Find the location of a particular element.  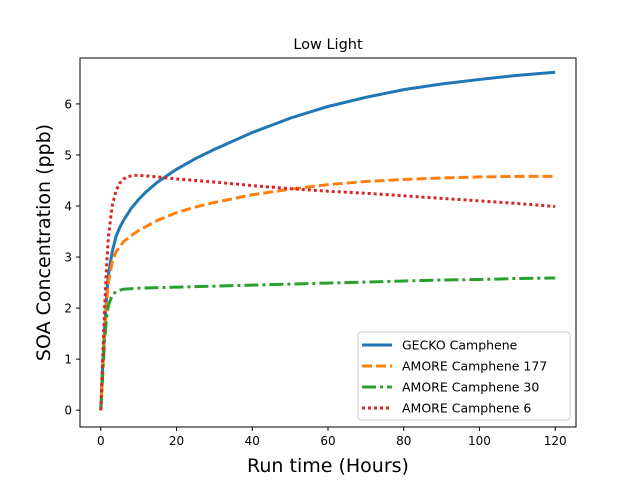

x-tick-label: 40 is located at coordinates (252, 441).